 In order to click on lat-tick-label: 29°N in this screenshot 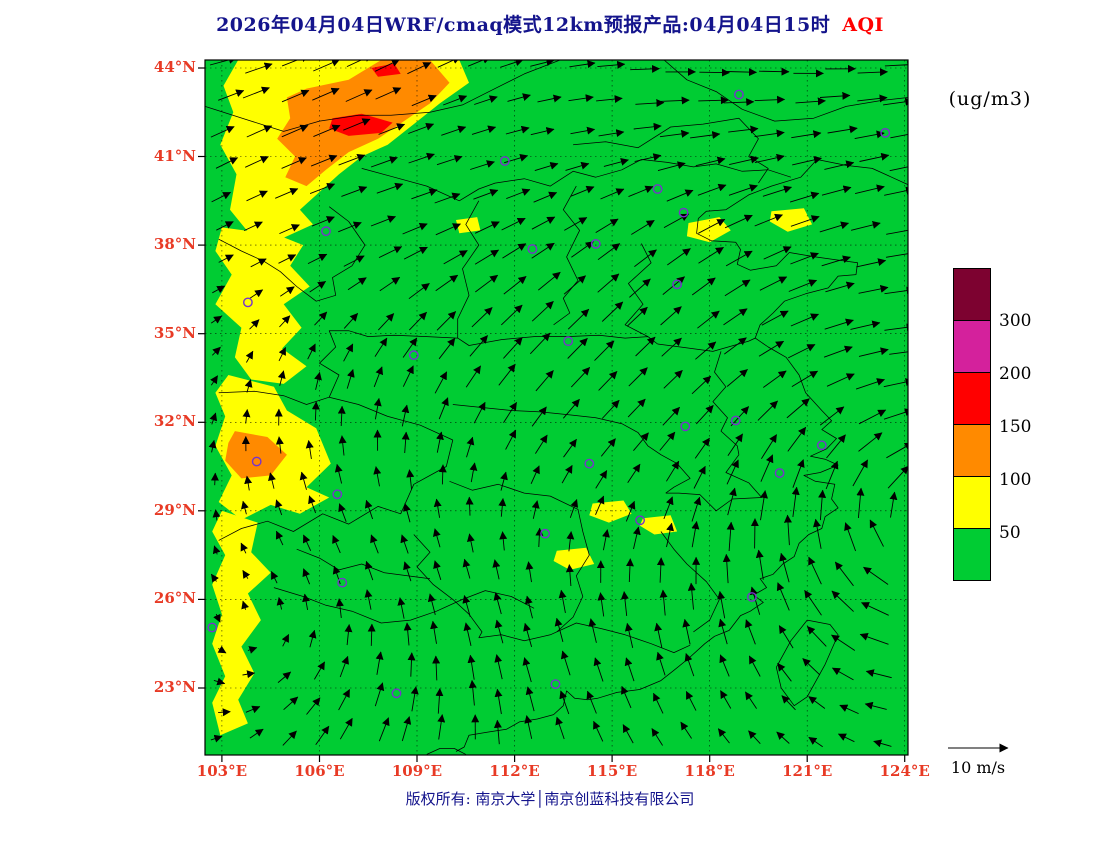, I will do `click(174, 509)`.